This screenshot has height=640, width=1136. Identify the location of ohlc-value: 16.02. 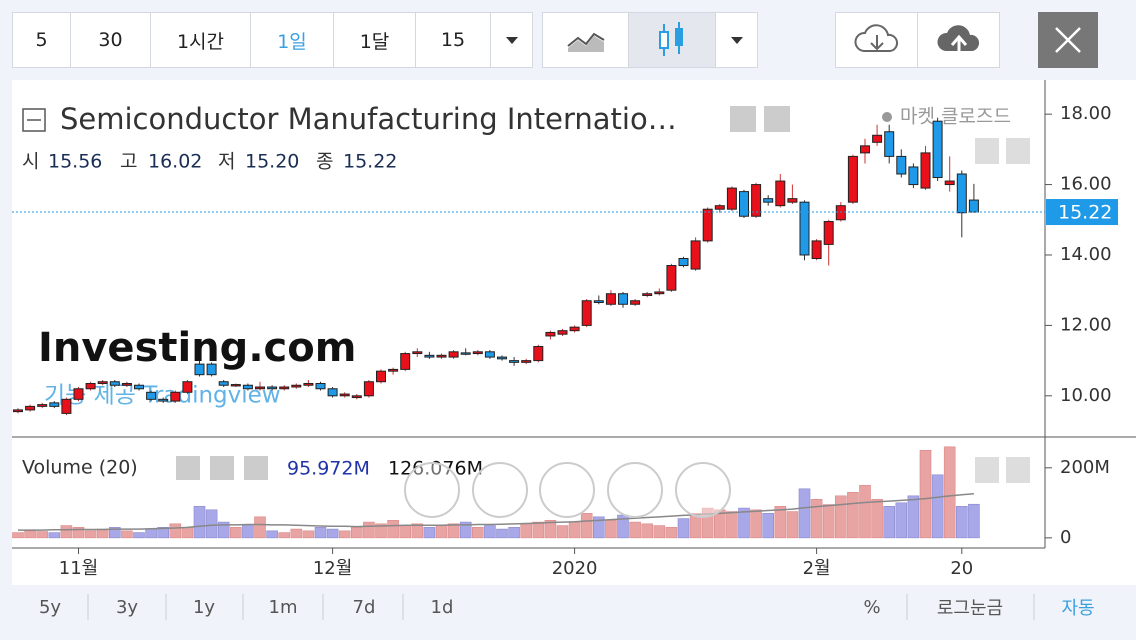
(175, 162).